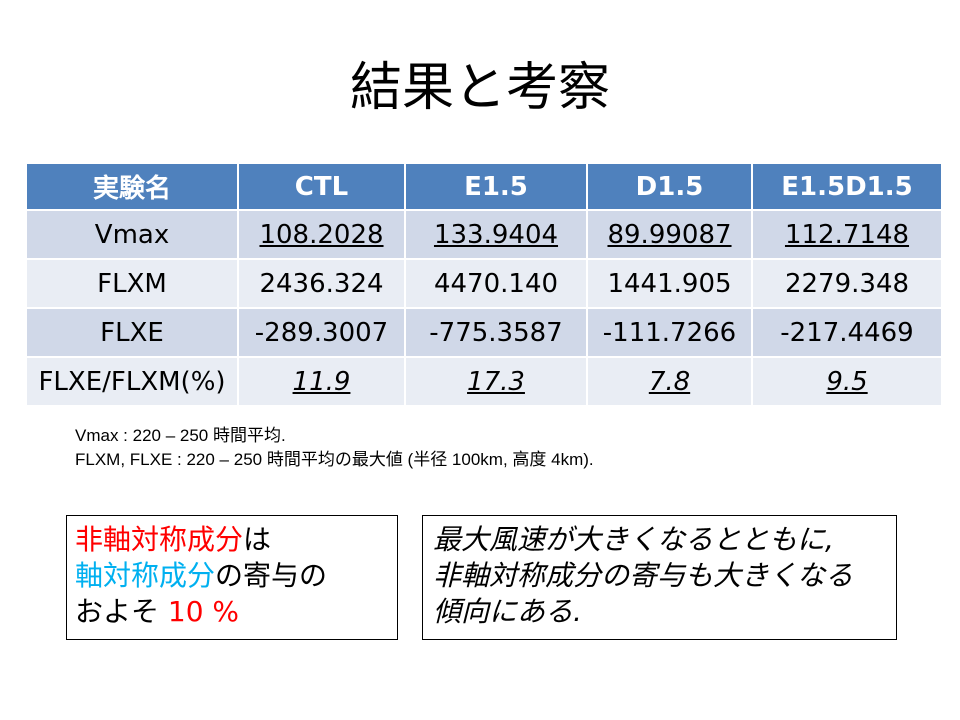 This screenshot has height=720, width=960. I want to click on table-cell: -775.3587, so click(496, 332).